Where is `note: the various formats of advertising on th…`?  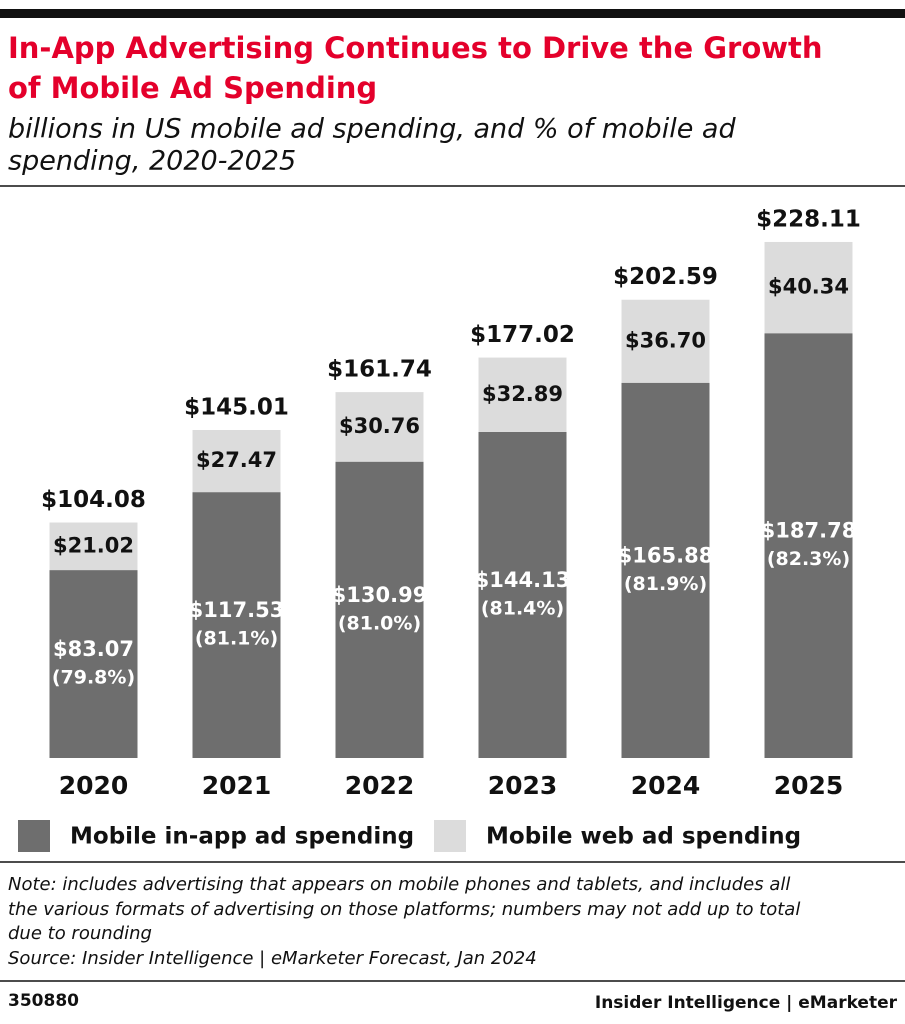 note: the various formats of advertising on th… is located at coordinates (404, 909).